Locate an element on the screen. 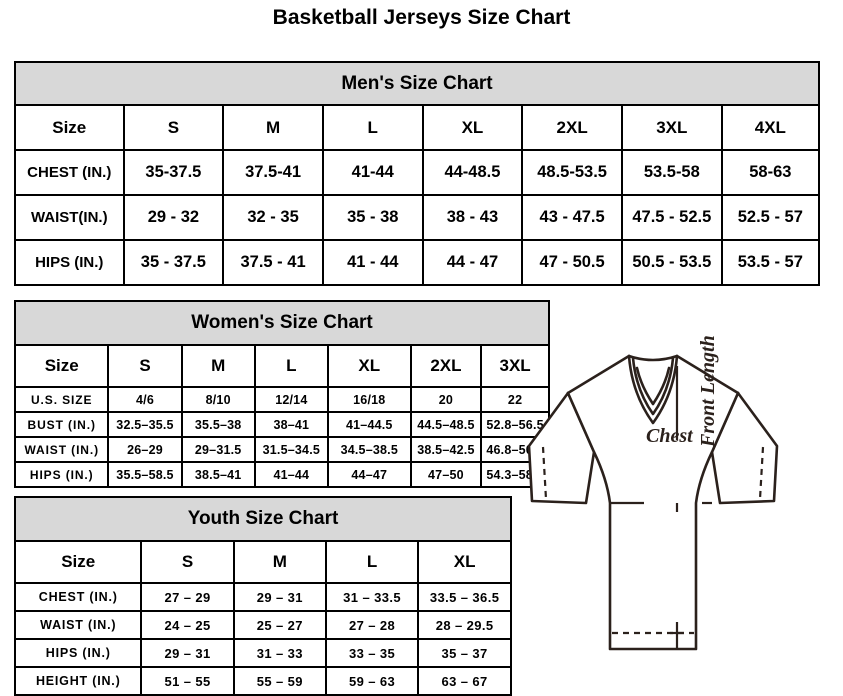 The width and height of the screenshot is (843, 696). mens-waist-s: 29 - 32 is located at coordinates (173, 217).